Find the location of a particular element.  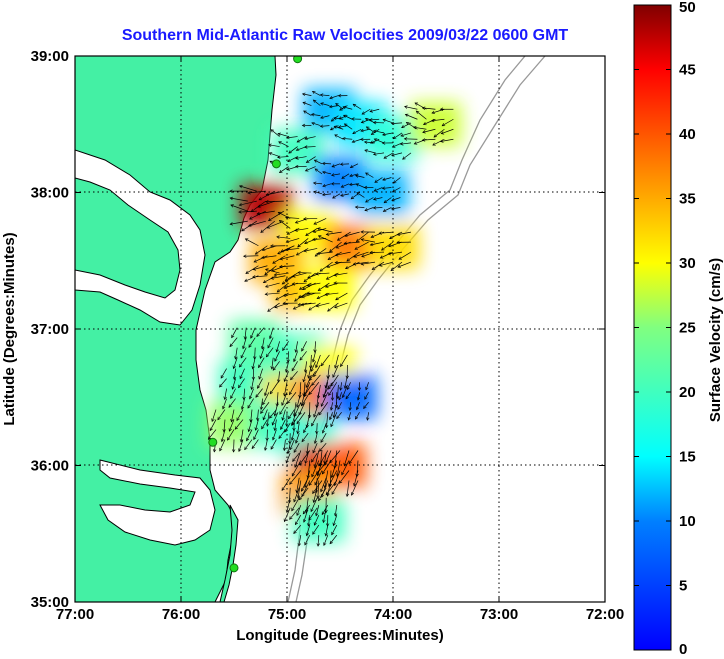

colorbar-tick-label-8: 40 is located at coordinates (687, 134).